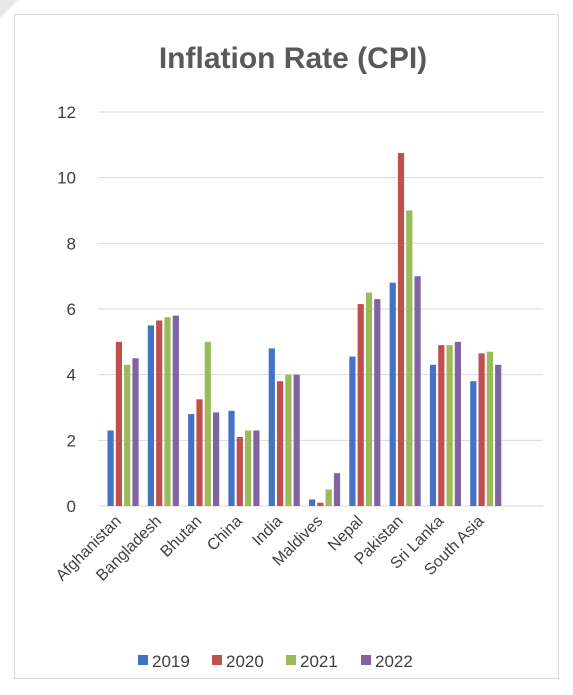 This screenshot has width=573, height=695. I want to click on bar-south-asia-2021, so click(489, 428).